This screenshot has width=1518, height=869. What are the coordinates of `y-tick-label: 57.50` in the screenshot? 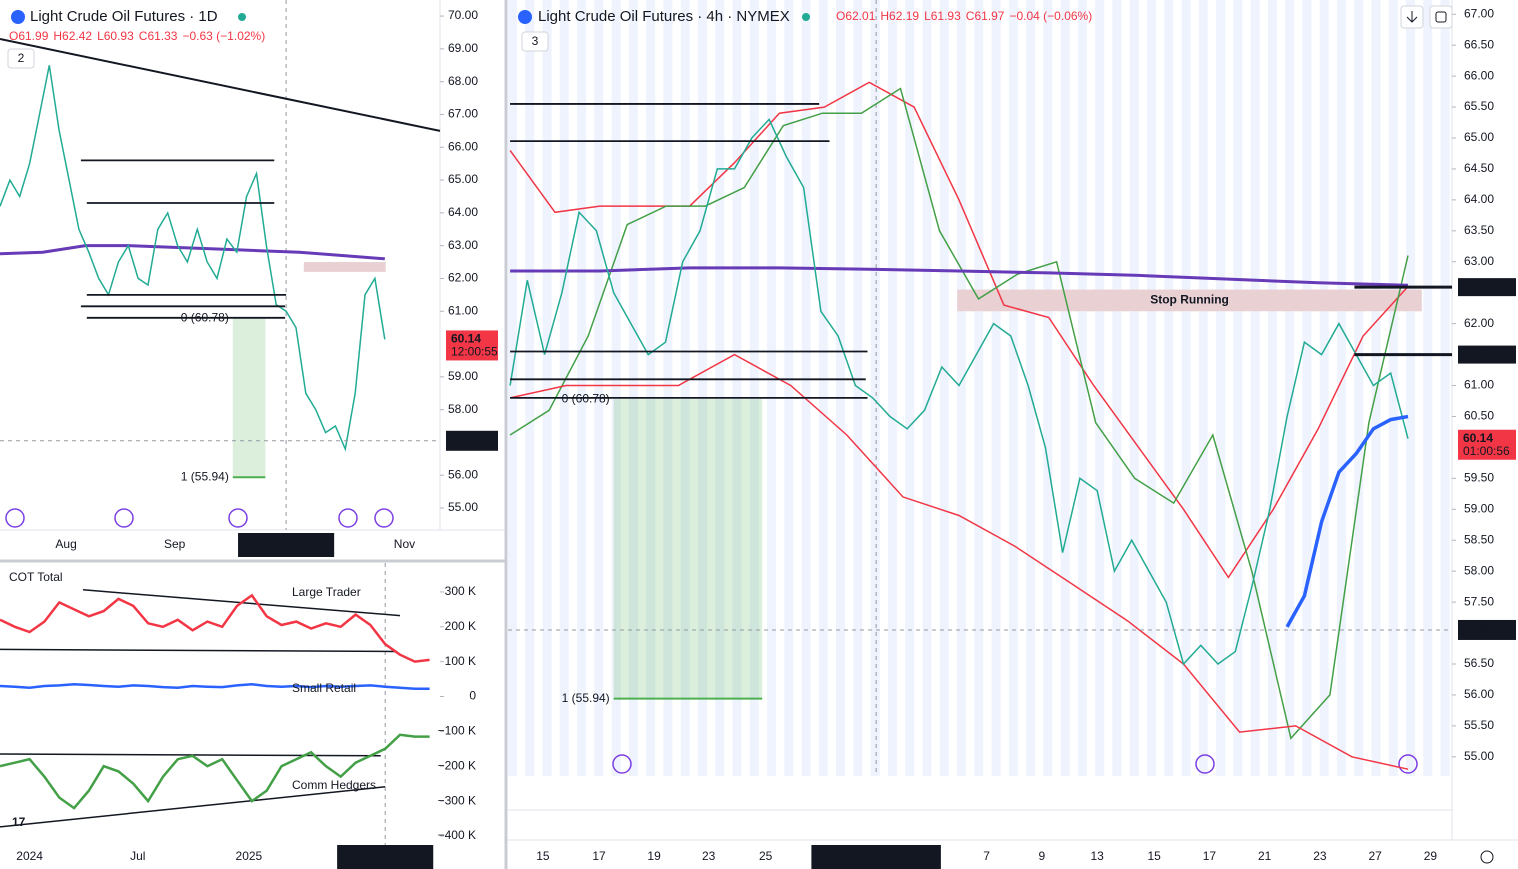 It's located at (1479, 601).